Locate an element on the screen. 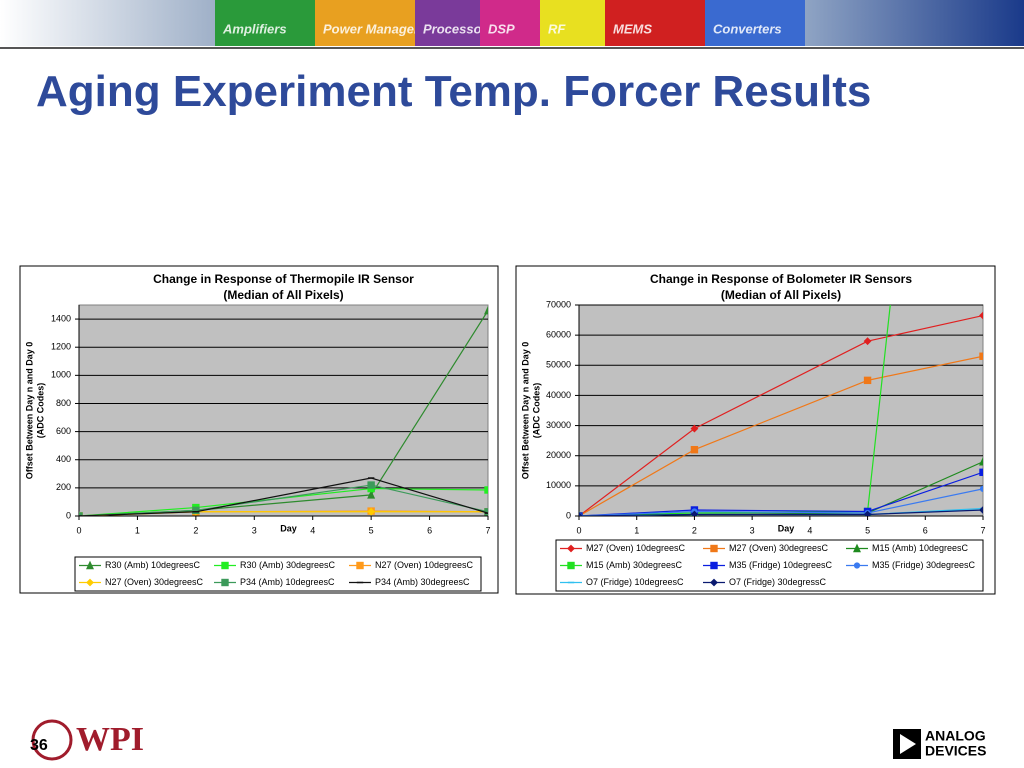 The width and height of the screenshot is (1024, 768). legend-label: N27 (Oven) 30degreesC is located at coordinates (154, 582).